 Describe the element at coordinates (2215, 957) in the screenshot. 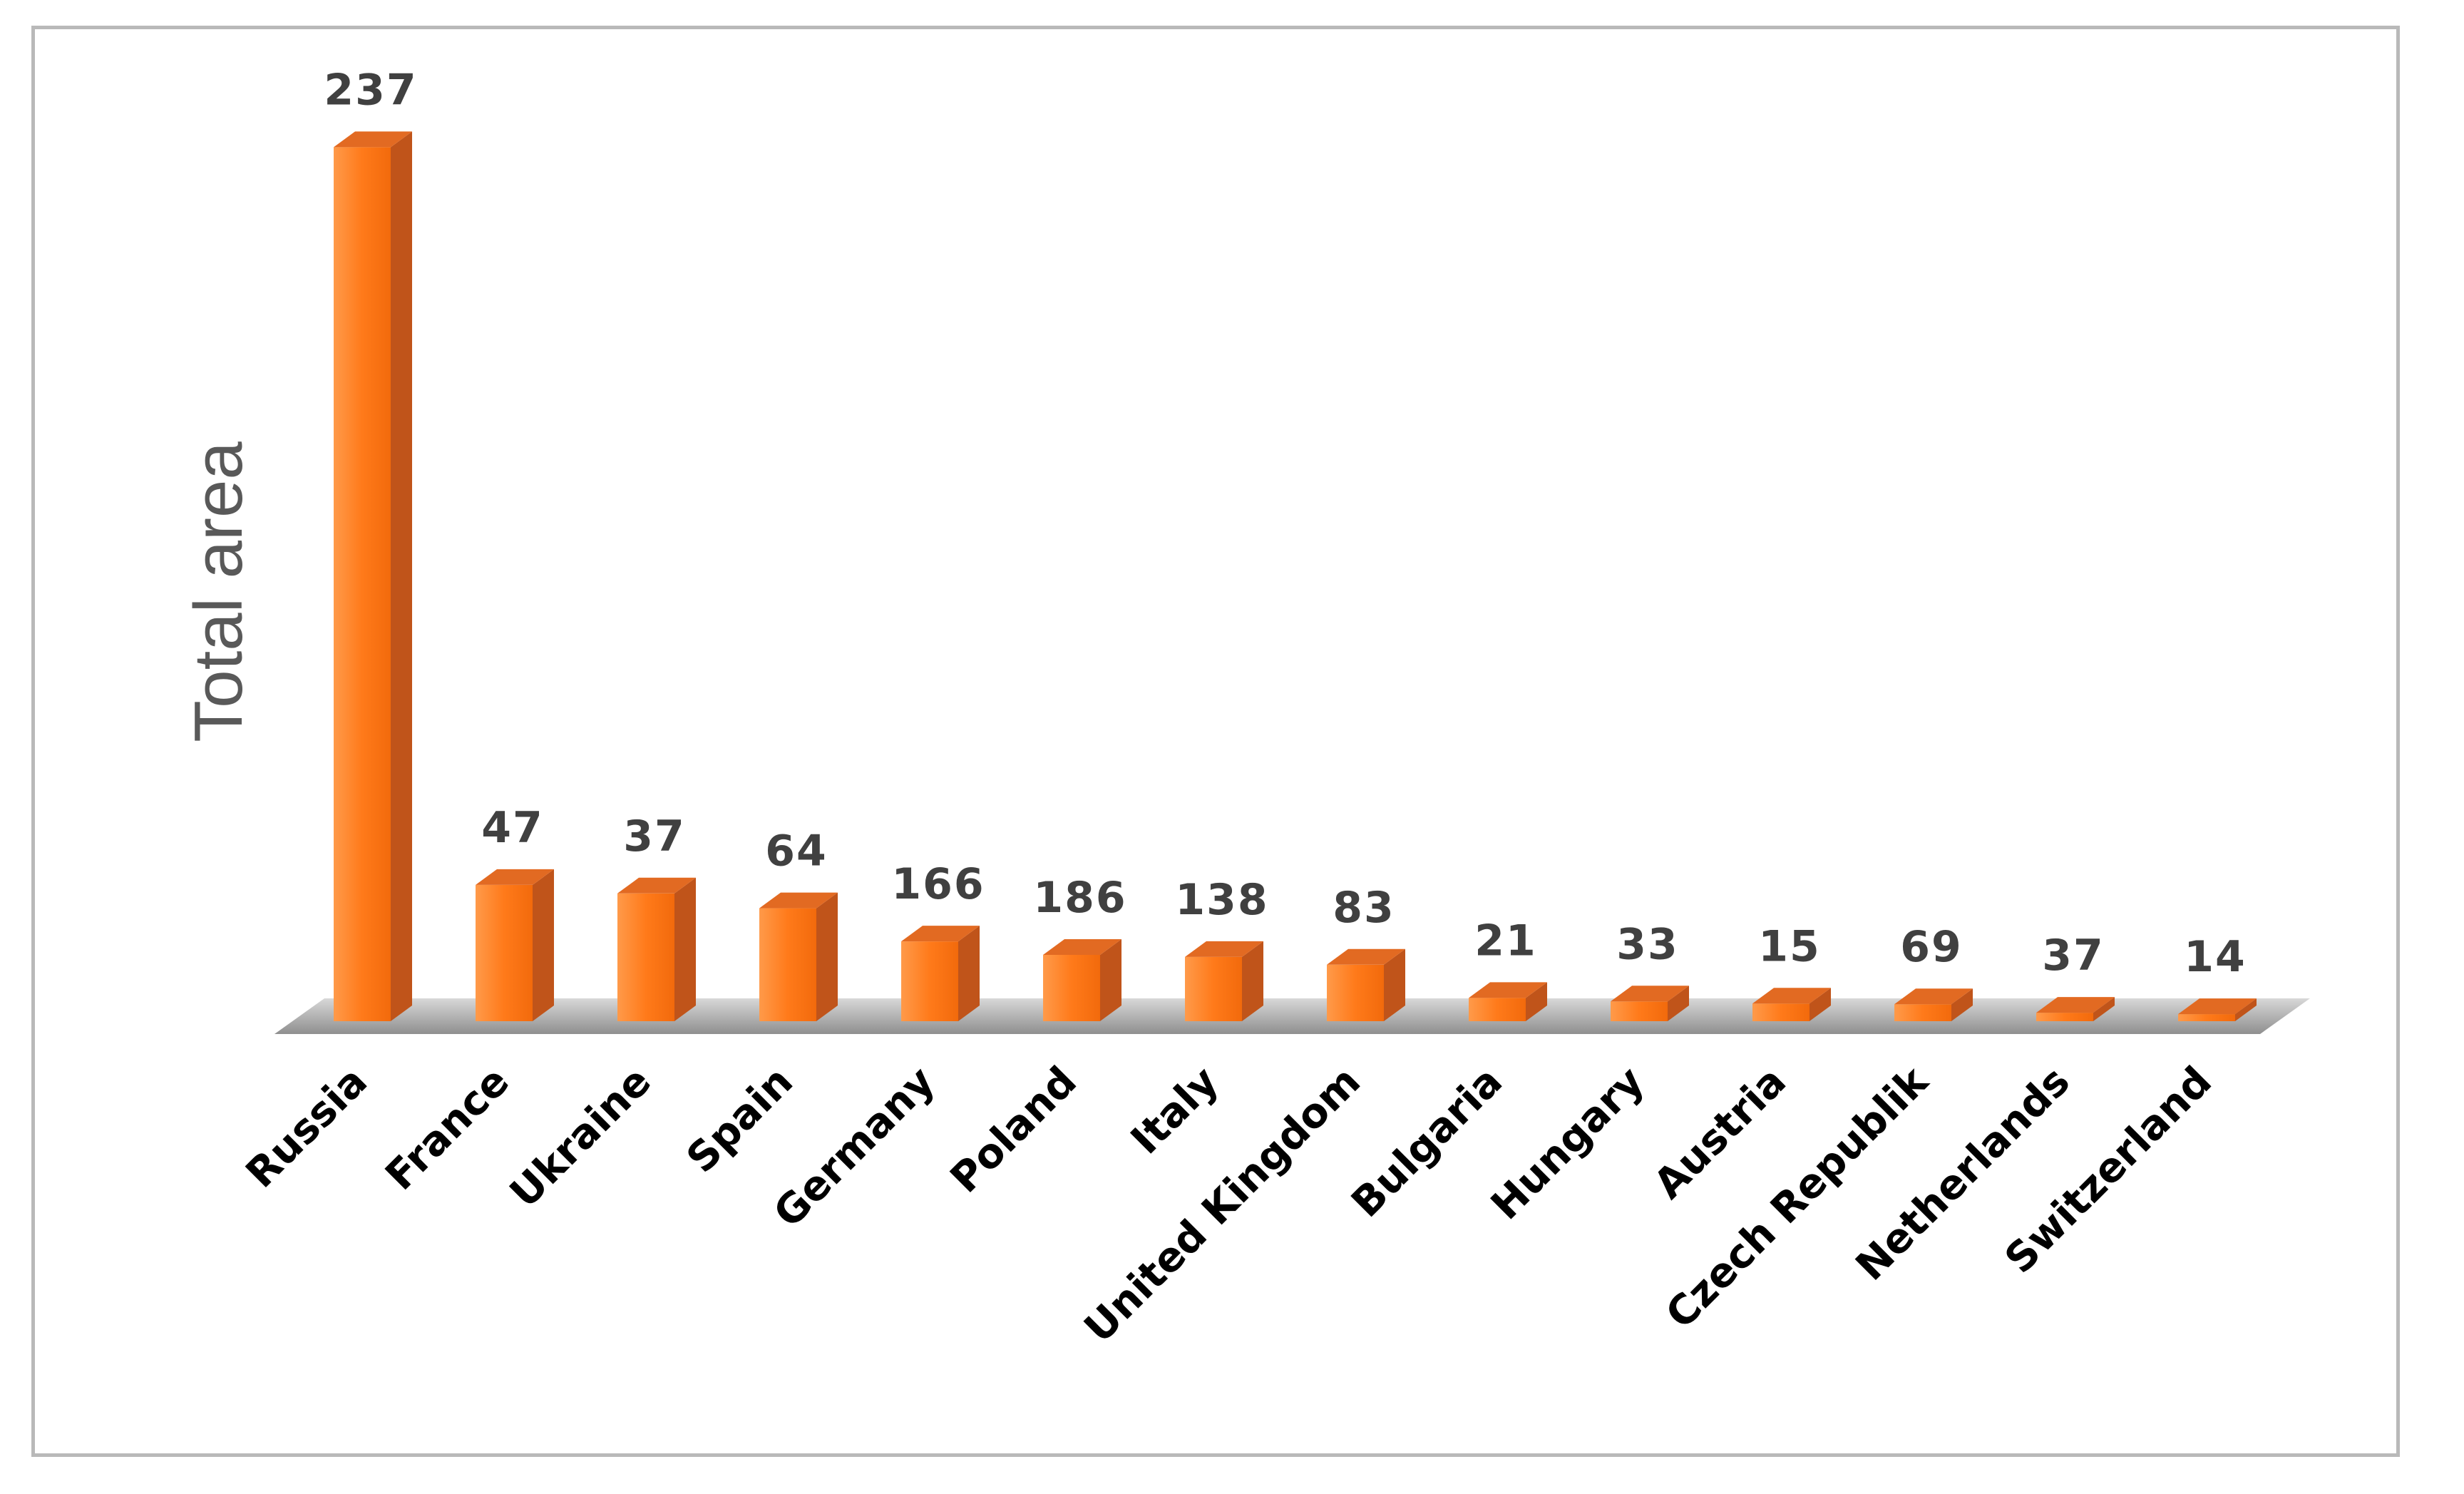

I see `data-label: 14` at that location.